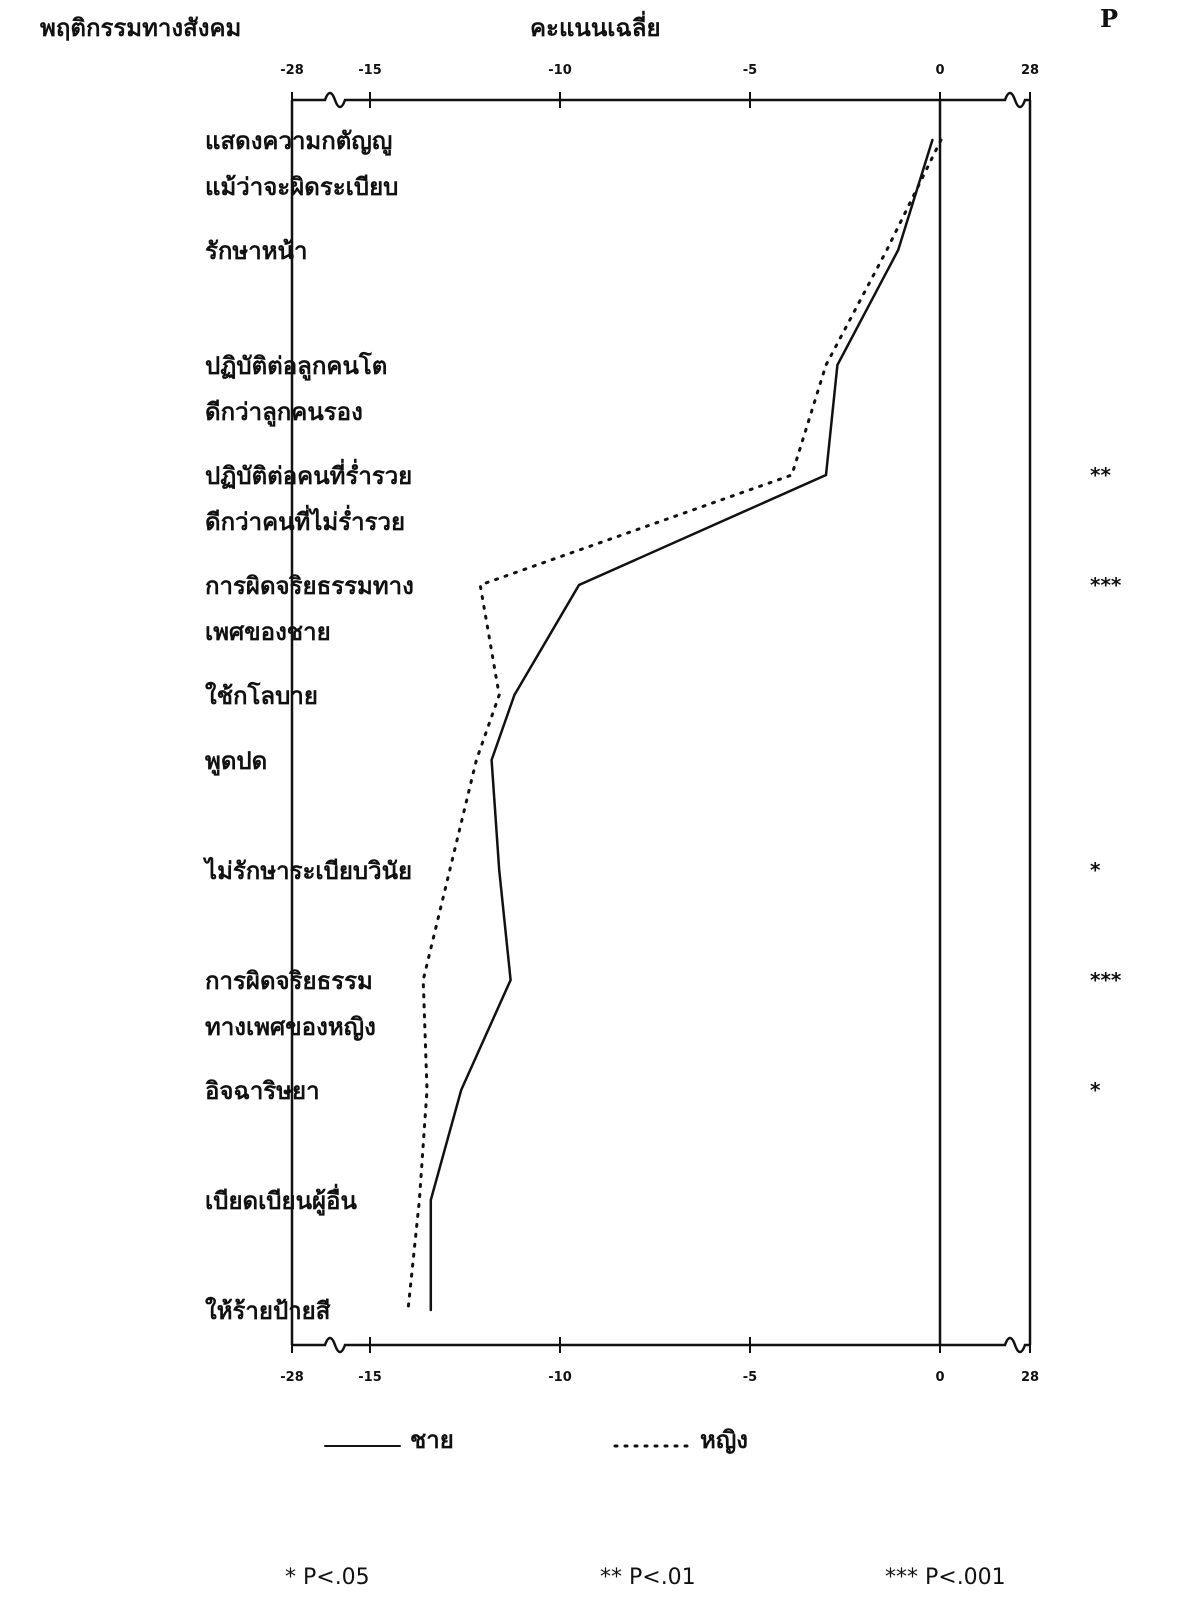 This screenshot has height=1620, width=1179. Describe the element at coordinates (1100, 475) in the screenshot. I see `significance-mark: **` at that location.